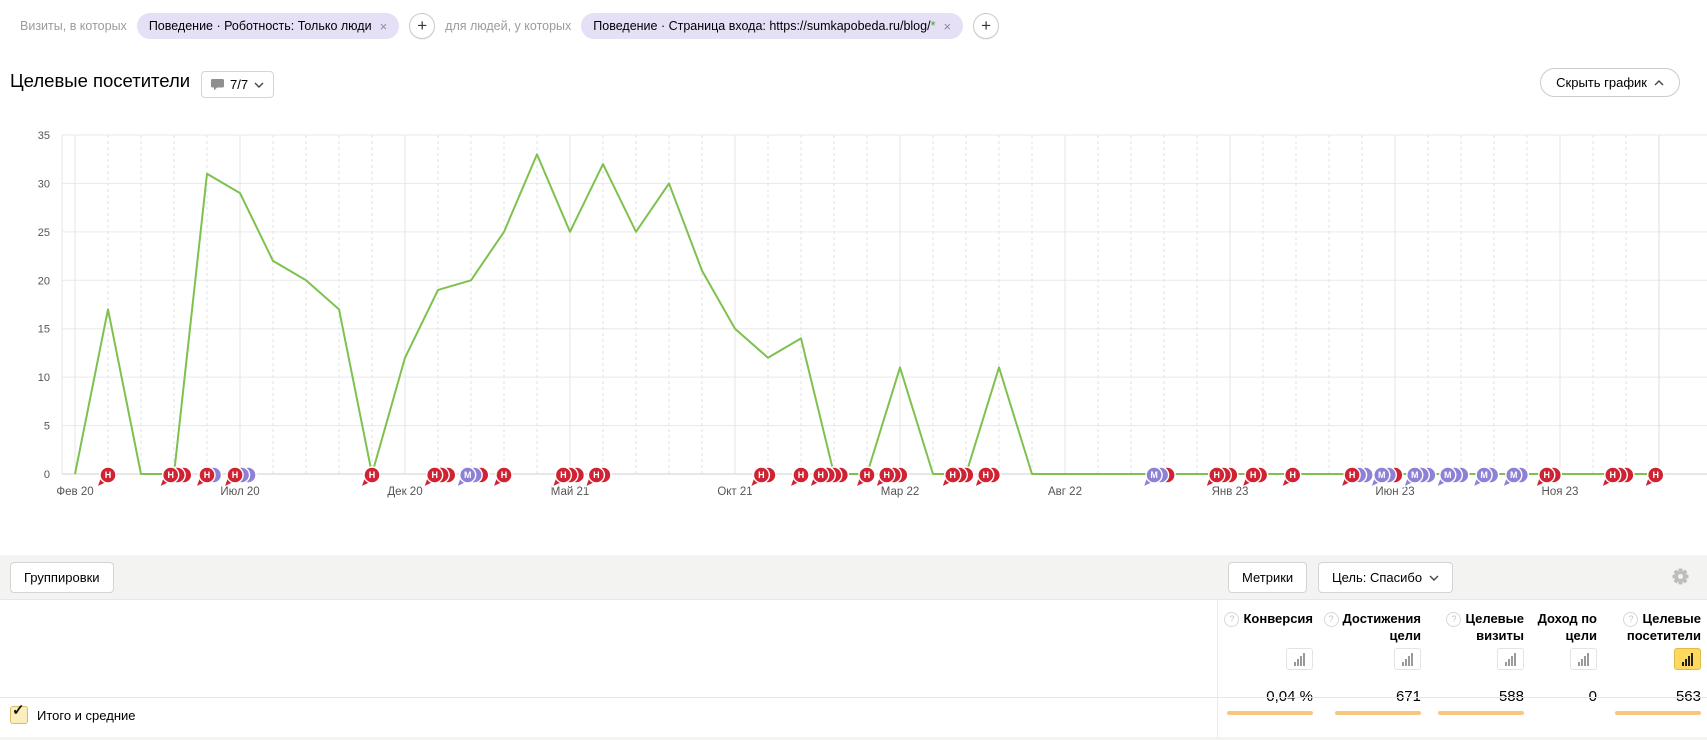 This screenshot has width=1707, height=740. Describe the element at coordinates (238, 84) in the screenshot. I see `comments-dropdown-button: 7/7` at that location.